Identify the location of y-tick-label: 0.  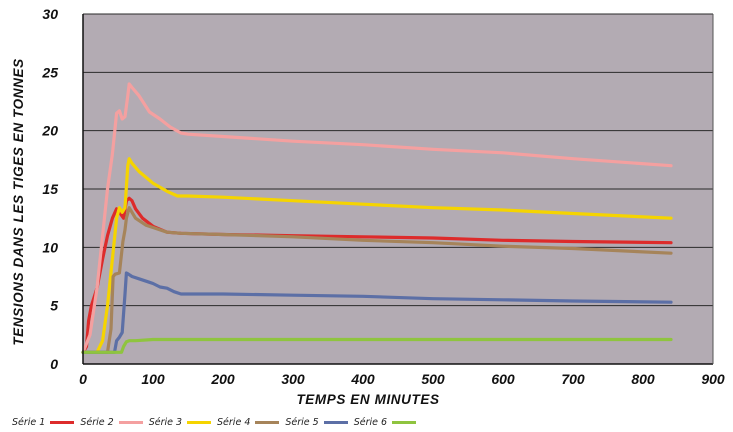
(54, 364).